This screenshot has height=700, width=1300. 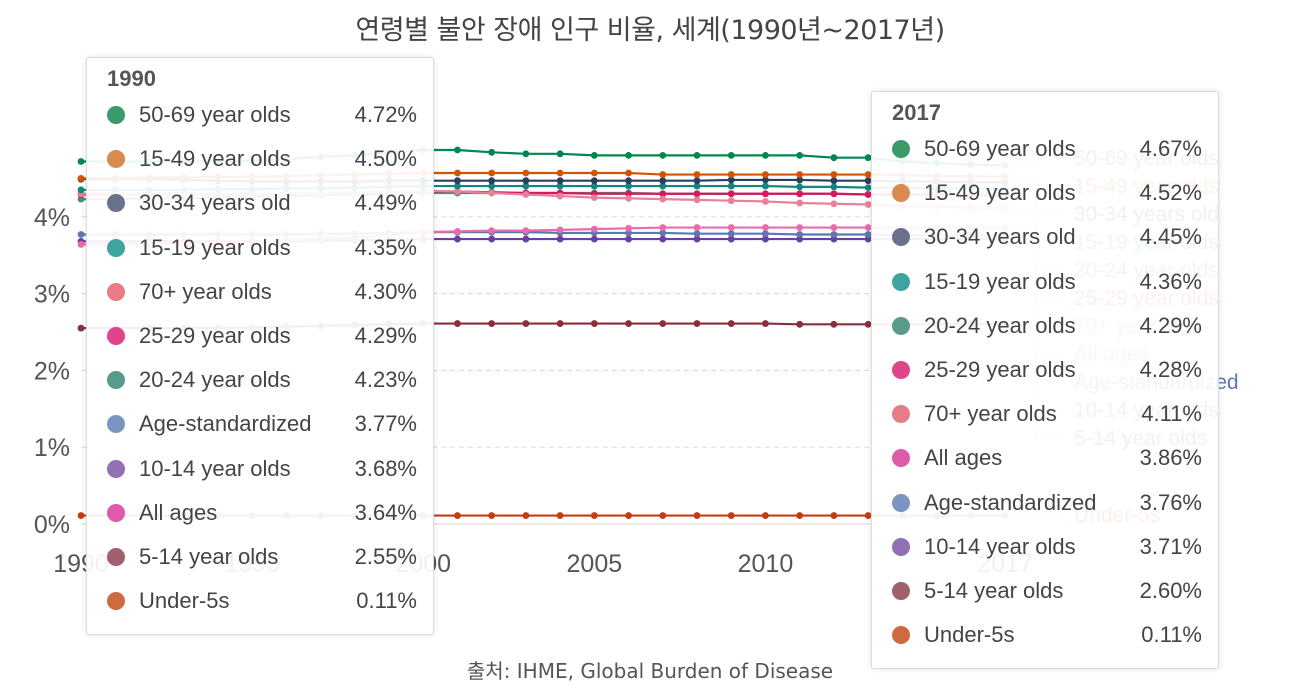 I want to click on chart-title: 연령별 불안 장애 인구 비율, 세계(1990년~2017년), so click(x=650, y=30).